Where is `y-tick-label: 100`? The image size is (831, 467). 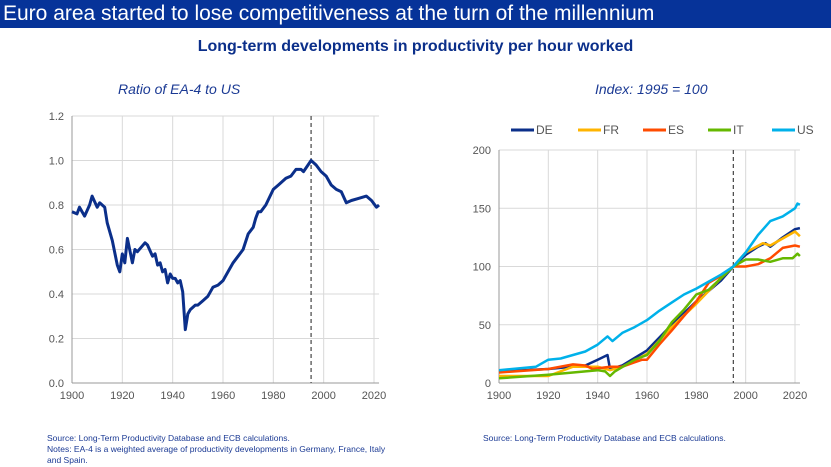
y-tick-label: 100 is located at coordinates (482, 268).